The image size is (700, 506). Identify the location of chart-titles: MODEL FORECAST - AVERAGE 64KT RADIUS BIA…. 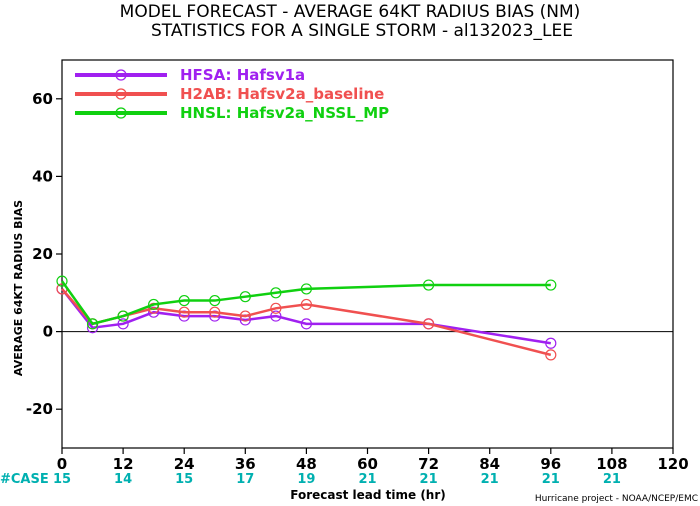
(350, 21).